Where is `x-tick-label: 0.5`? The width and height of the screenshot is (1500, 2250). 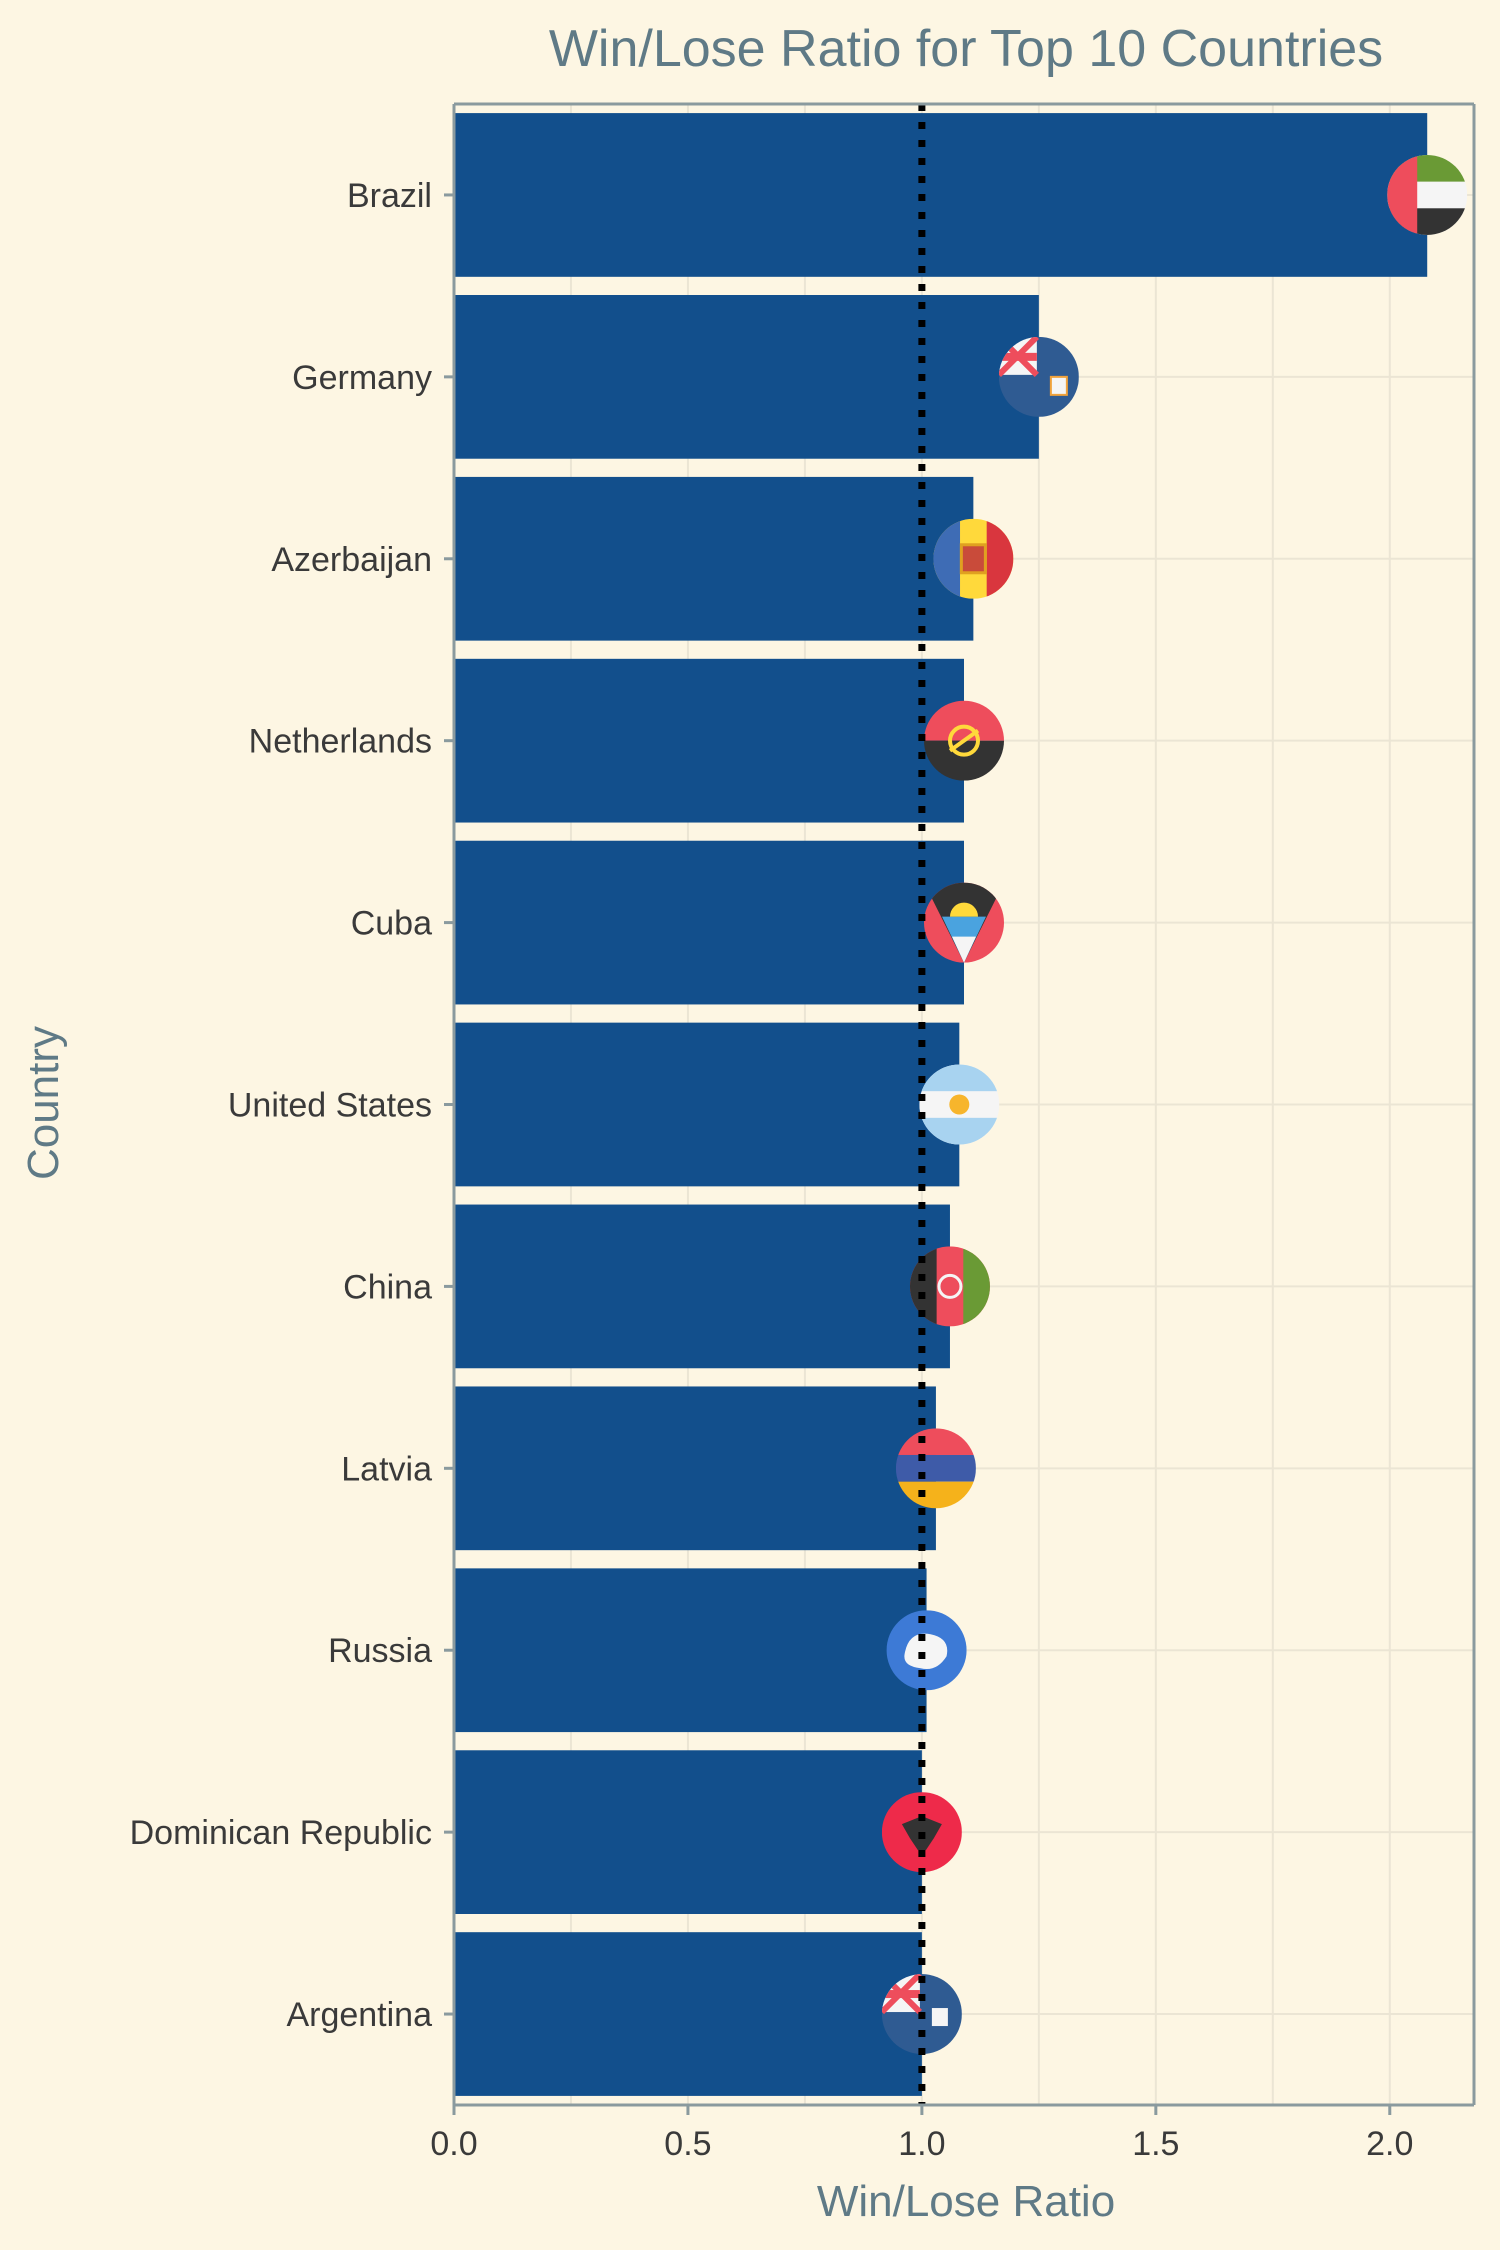 x-tick-label: 0.5 is located at coordinates (687, 2144).